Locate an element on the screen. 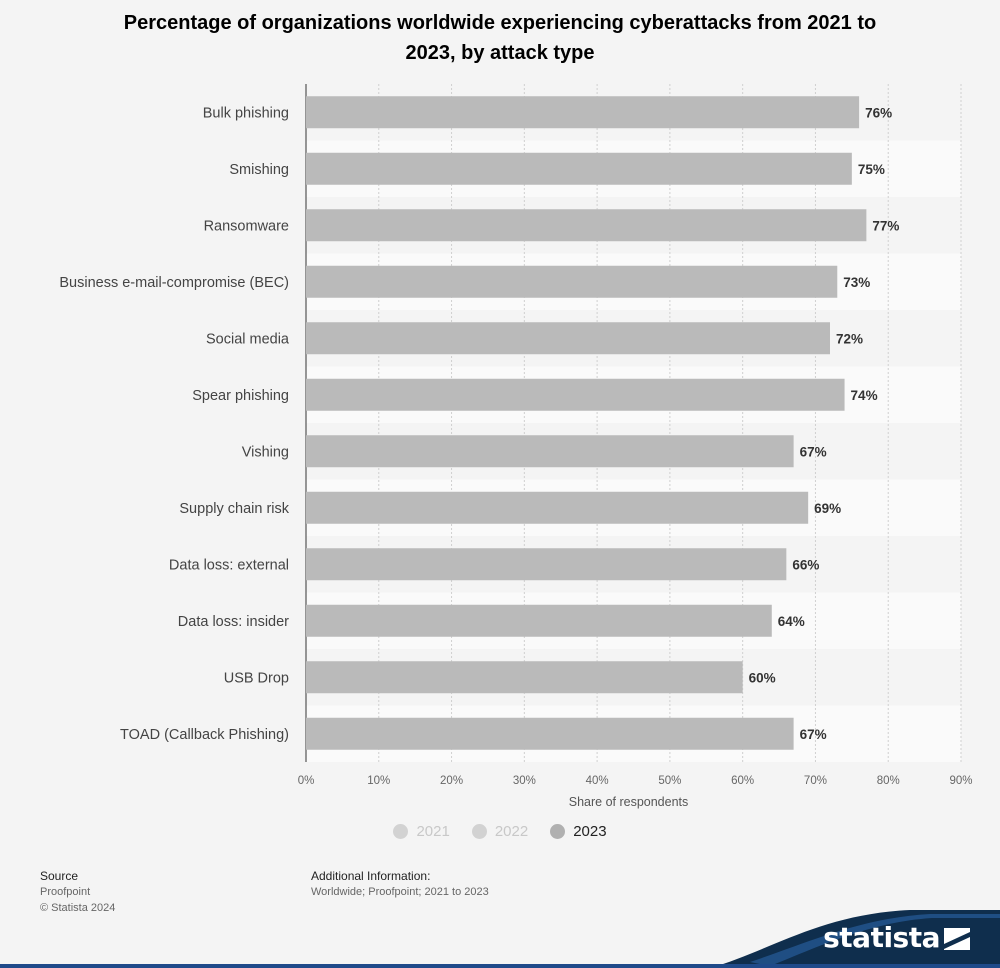  copyright: © Statista 2024 is located at coordinates (78, 908).